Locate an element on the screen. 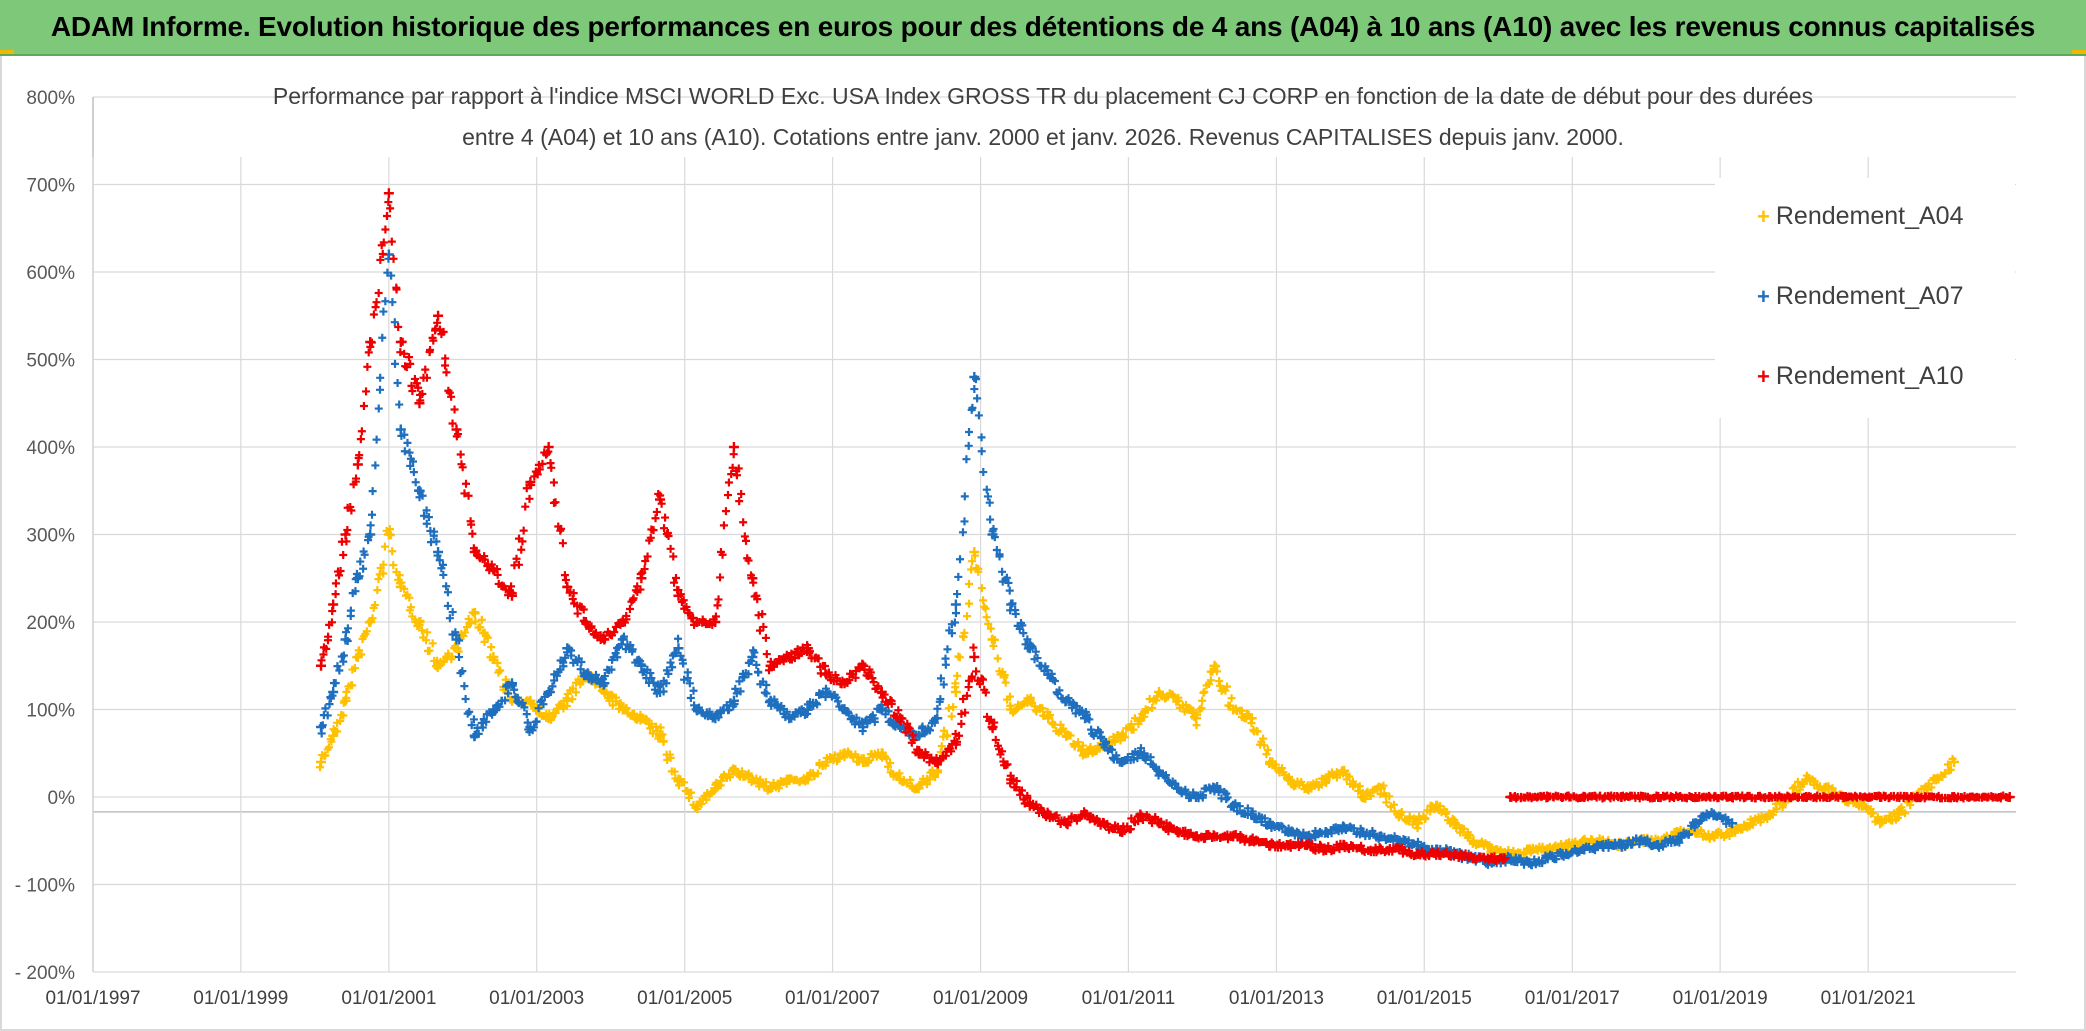 The height and width of the screenshot is (1031, 2086). x-tick-label: 01/01/2001 is located at coordinates (388, 998).